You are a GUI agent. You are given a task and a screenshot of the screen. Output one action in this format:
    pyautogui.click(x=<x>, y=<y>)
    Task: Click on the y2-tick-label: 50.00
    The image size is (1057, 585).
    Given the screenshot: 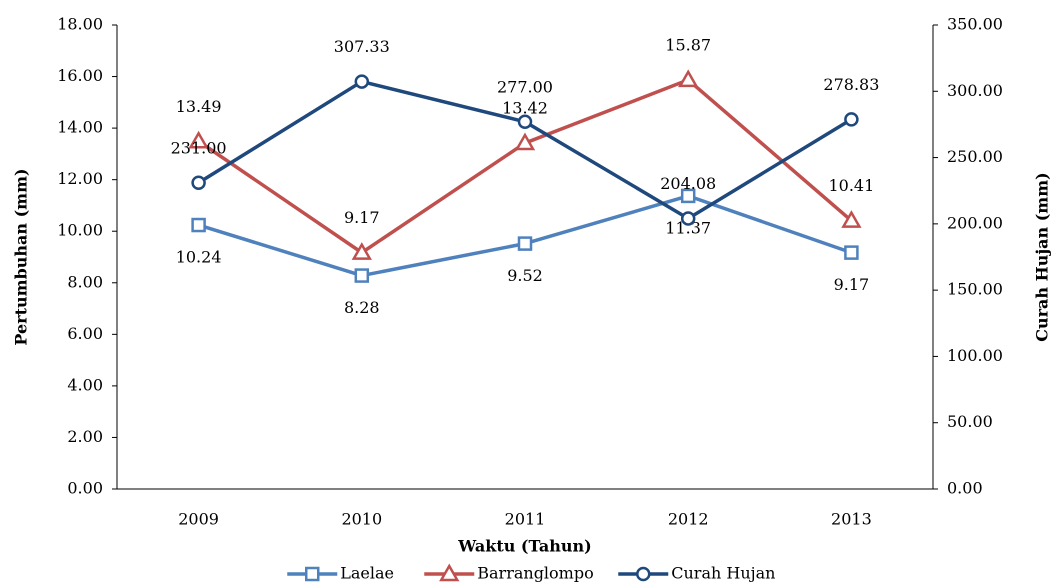 What is the action you would take?
    pyautogui.click(x=970, y=421)
    